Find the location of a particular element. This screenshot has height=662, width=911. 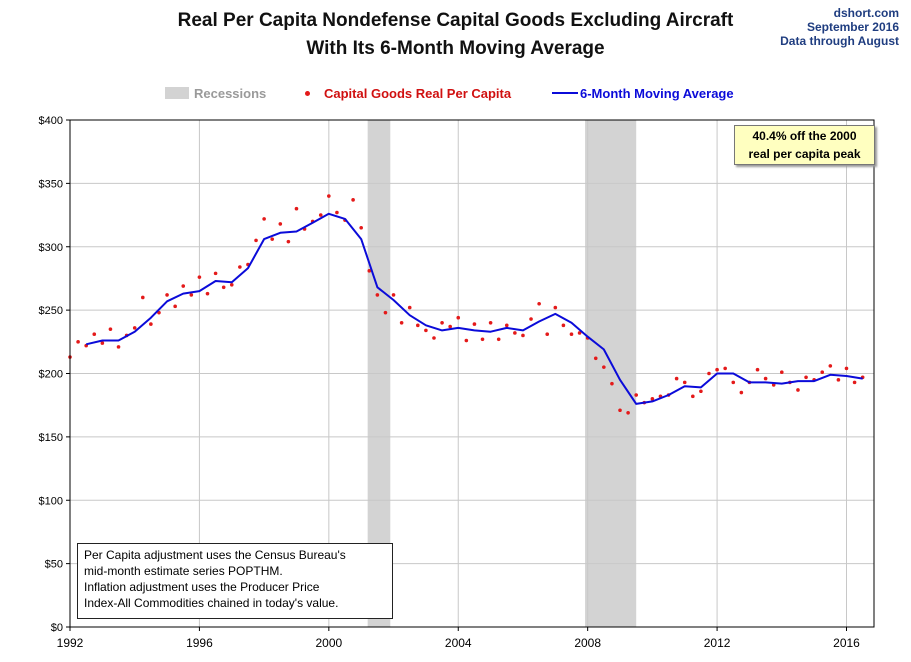

x-tick-label: 2000 is located at coordinates (328, 643).